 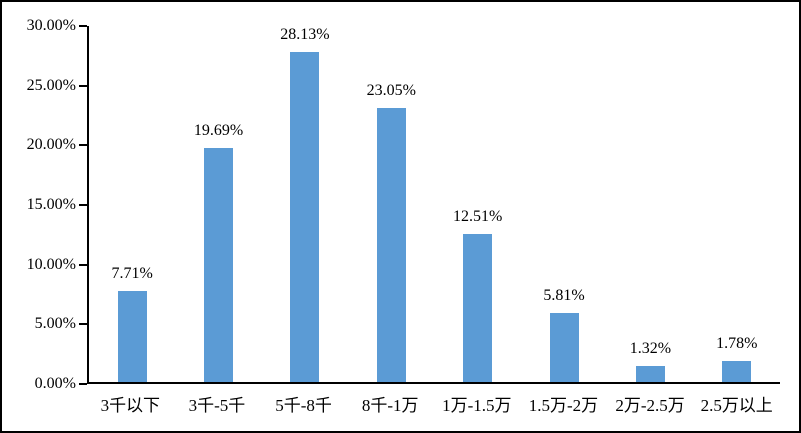 What do you see at coordinates (51, 85) in the screenshot?
I see `y-tick-label: 25.00%` at bounding box center [51, 85].